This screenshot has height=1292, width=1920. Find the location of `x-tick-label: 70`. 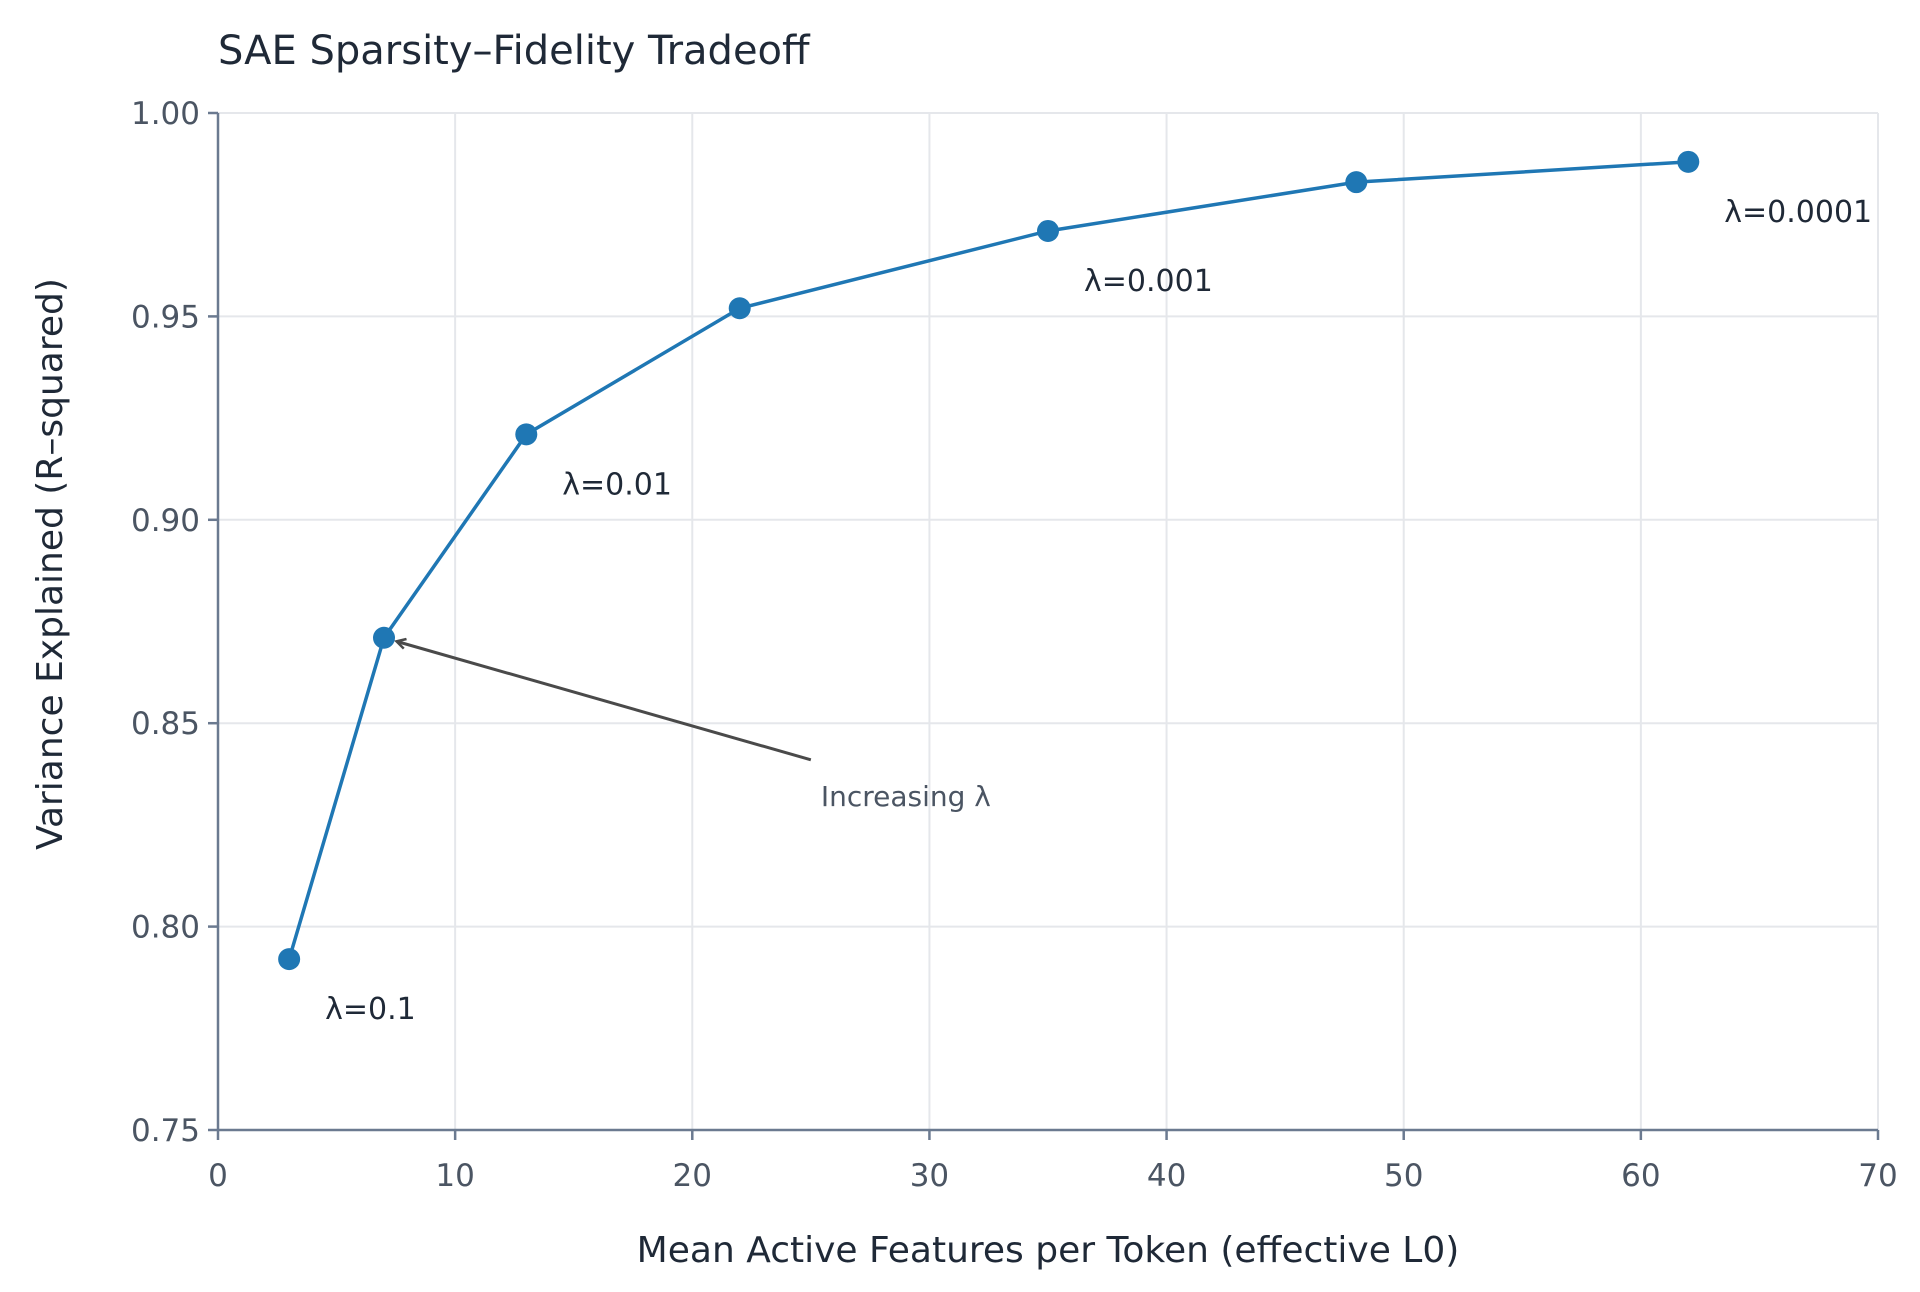

x-tick-label: 70 is located at coordinates (1877, 1176).